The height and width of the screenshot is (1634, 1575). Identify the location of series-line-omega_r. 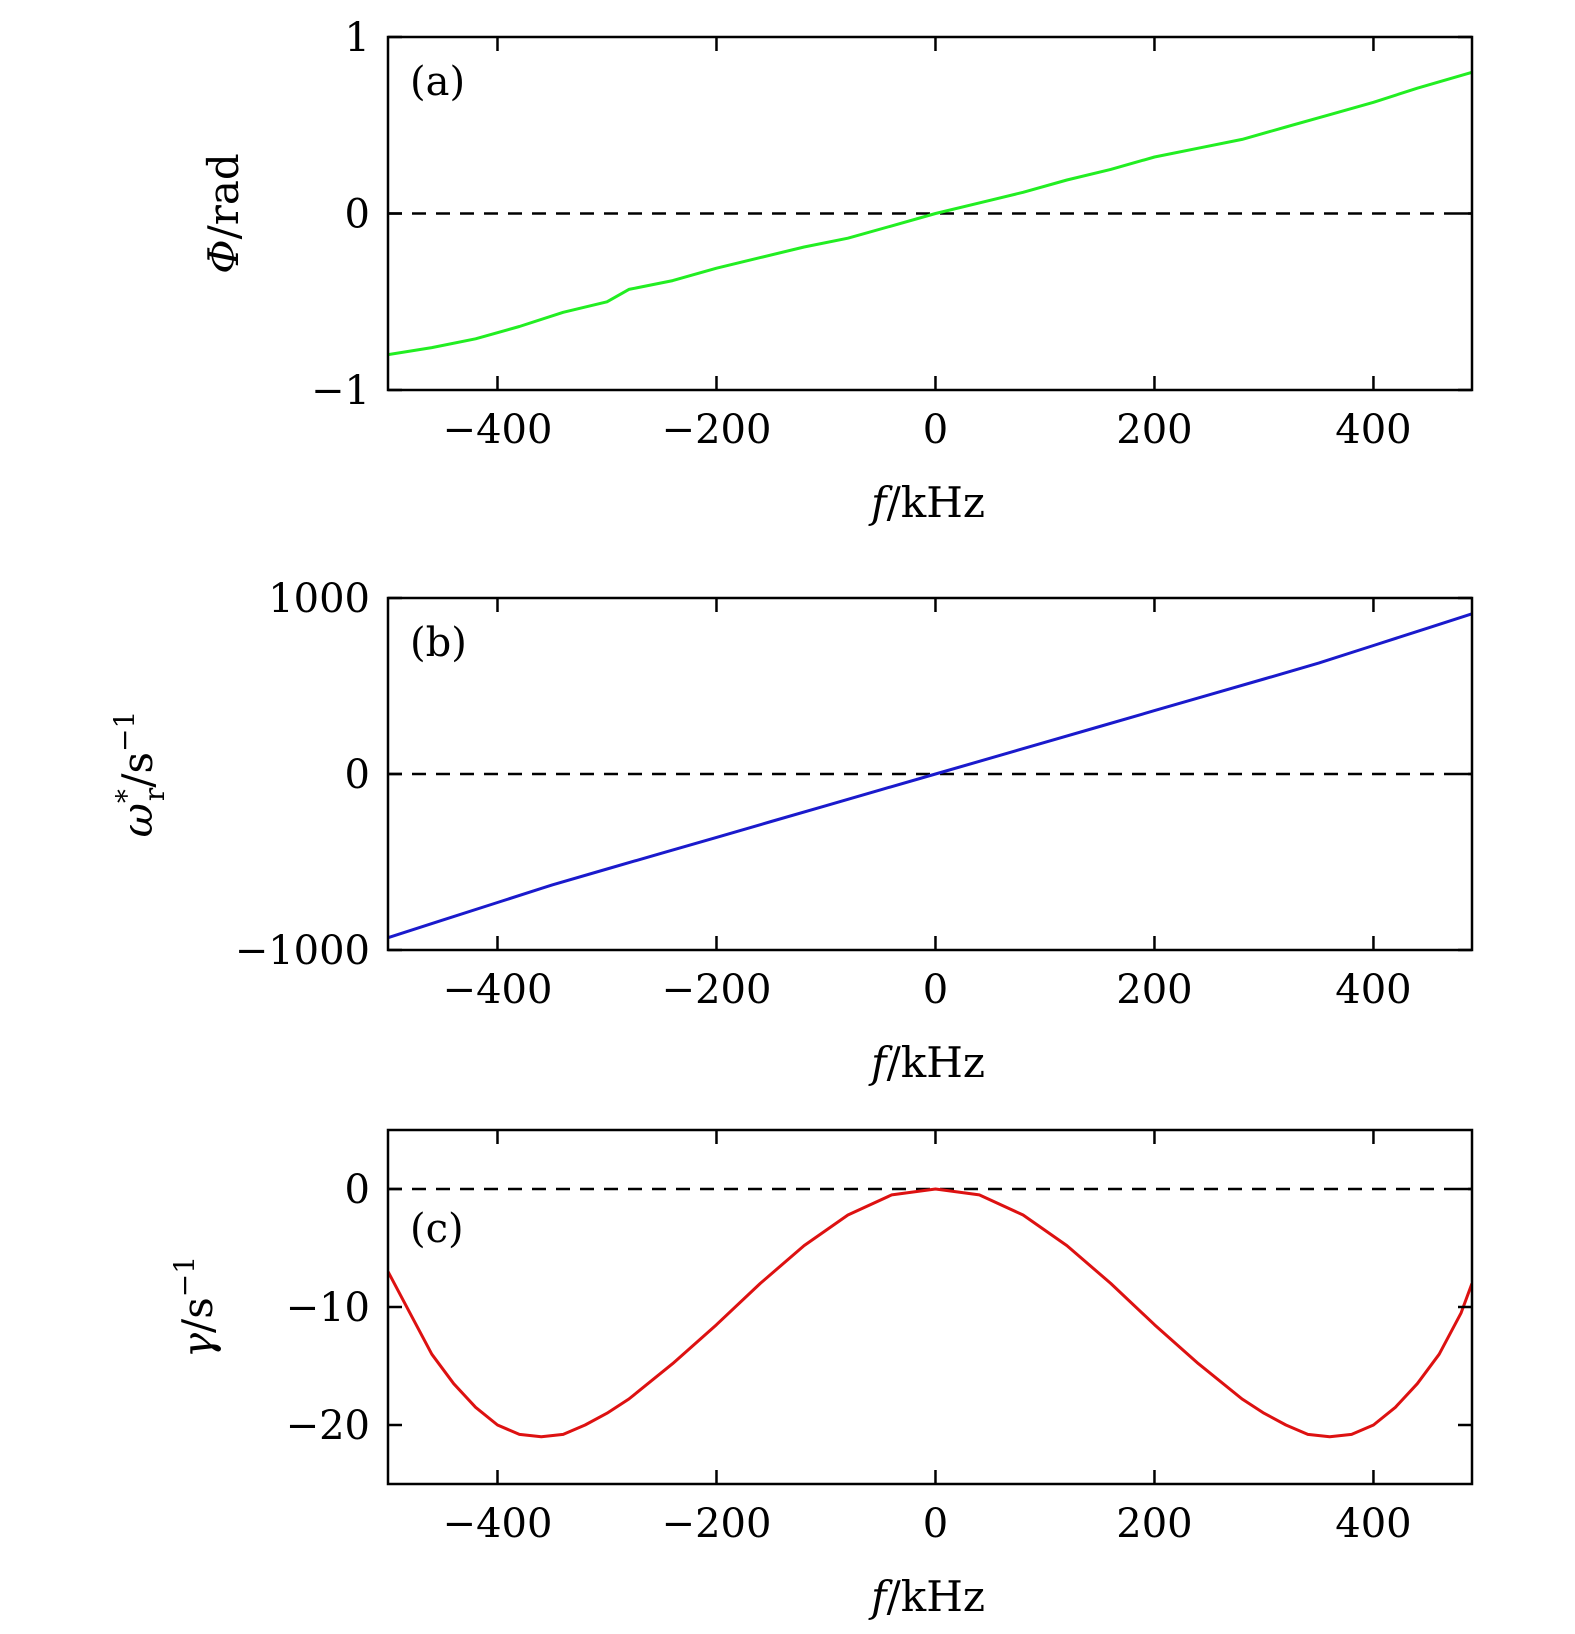
(930, 776).